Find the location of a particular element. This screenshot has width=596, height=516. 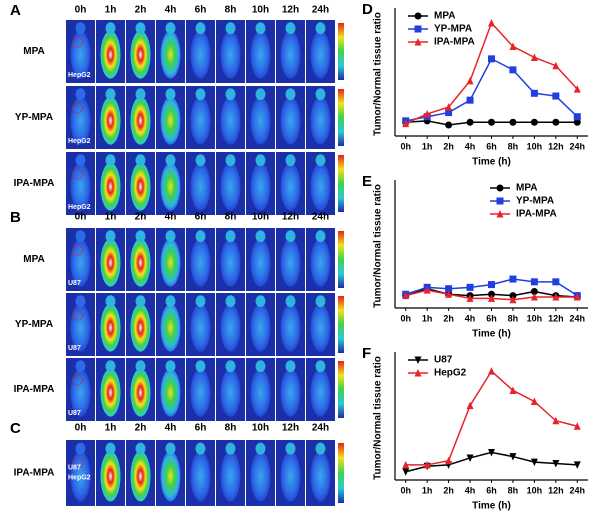

x-tick-label: 6h is located at coordinates (491, 318).